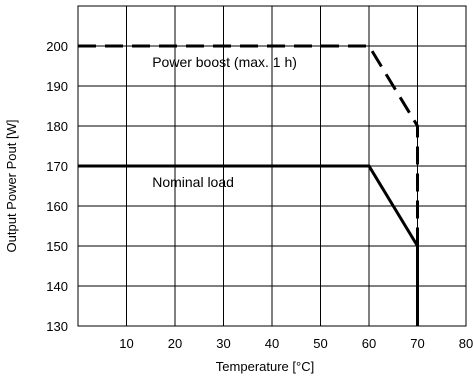 This screenshot has height=376, width=473. Describe the element at coordinates (57, 206) in the screenshot. I see `y-tick-label: 160` at that location.